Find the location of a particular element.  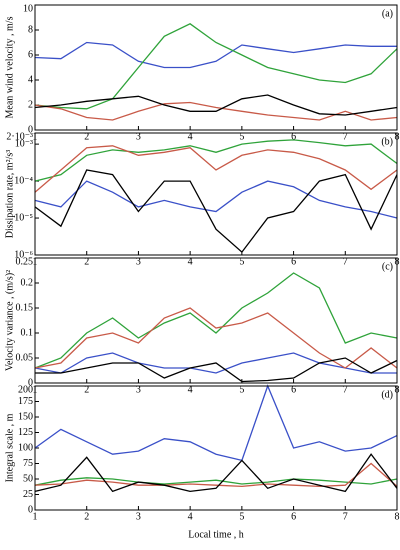

panel-label: (c) is located at coordinates (387, 266).